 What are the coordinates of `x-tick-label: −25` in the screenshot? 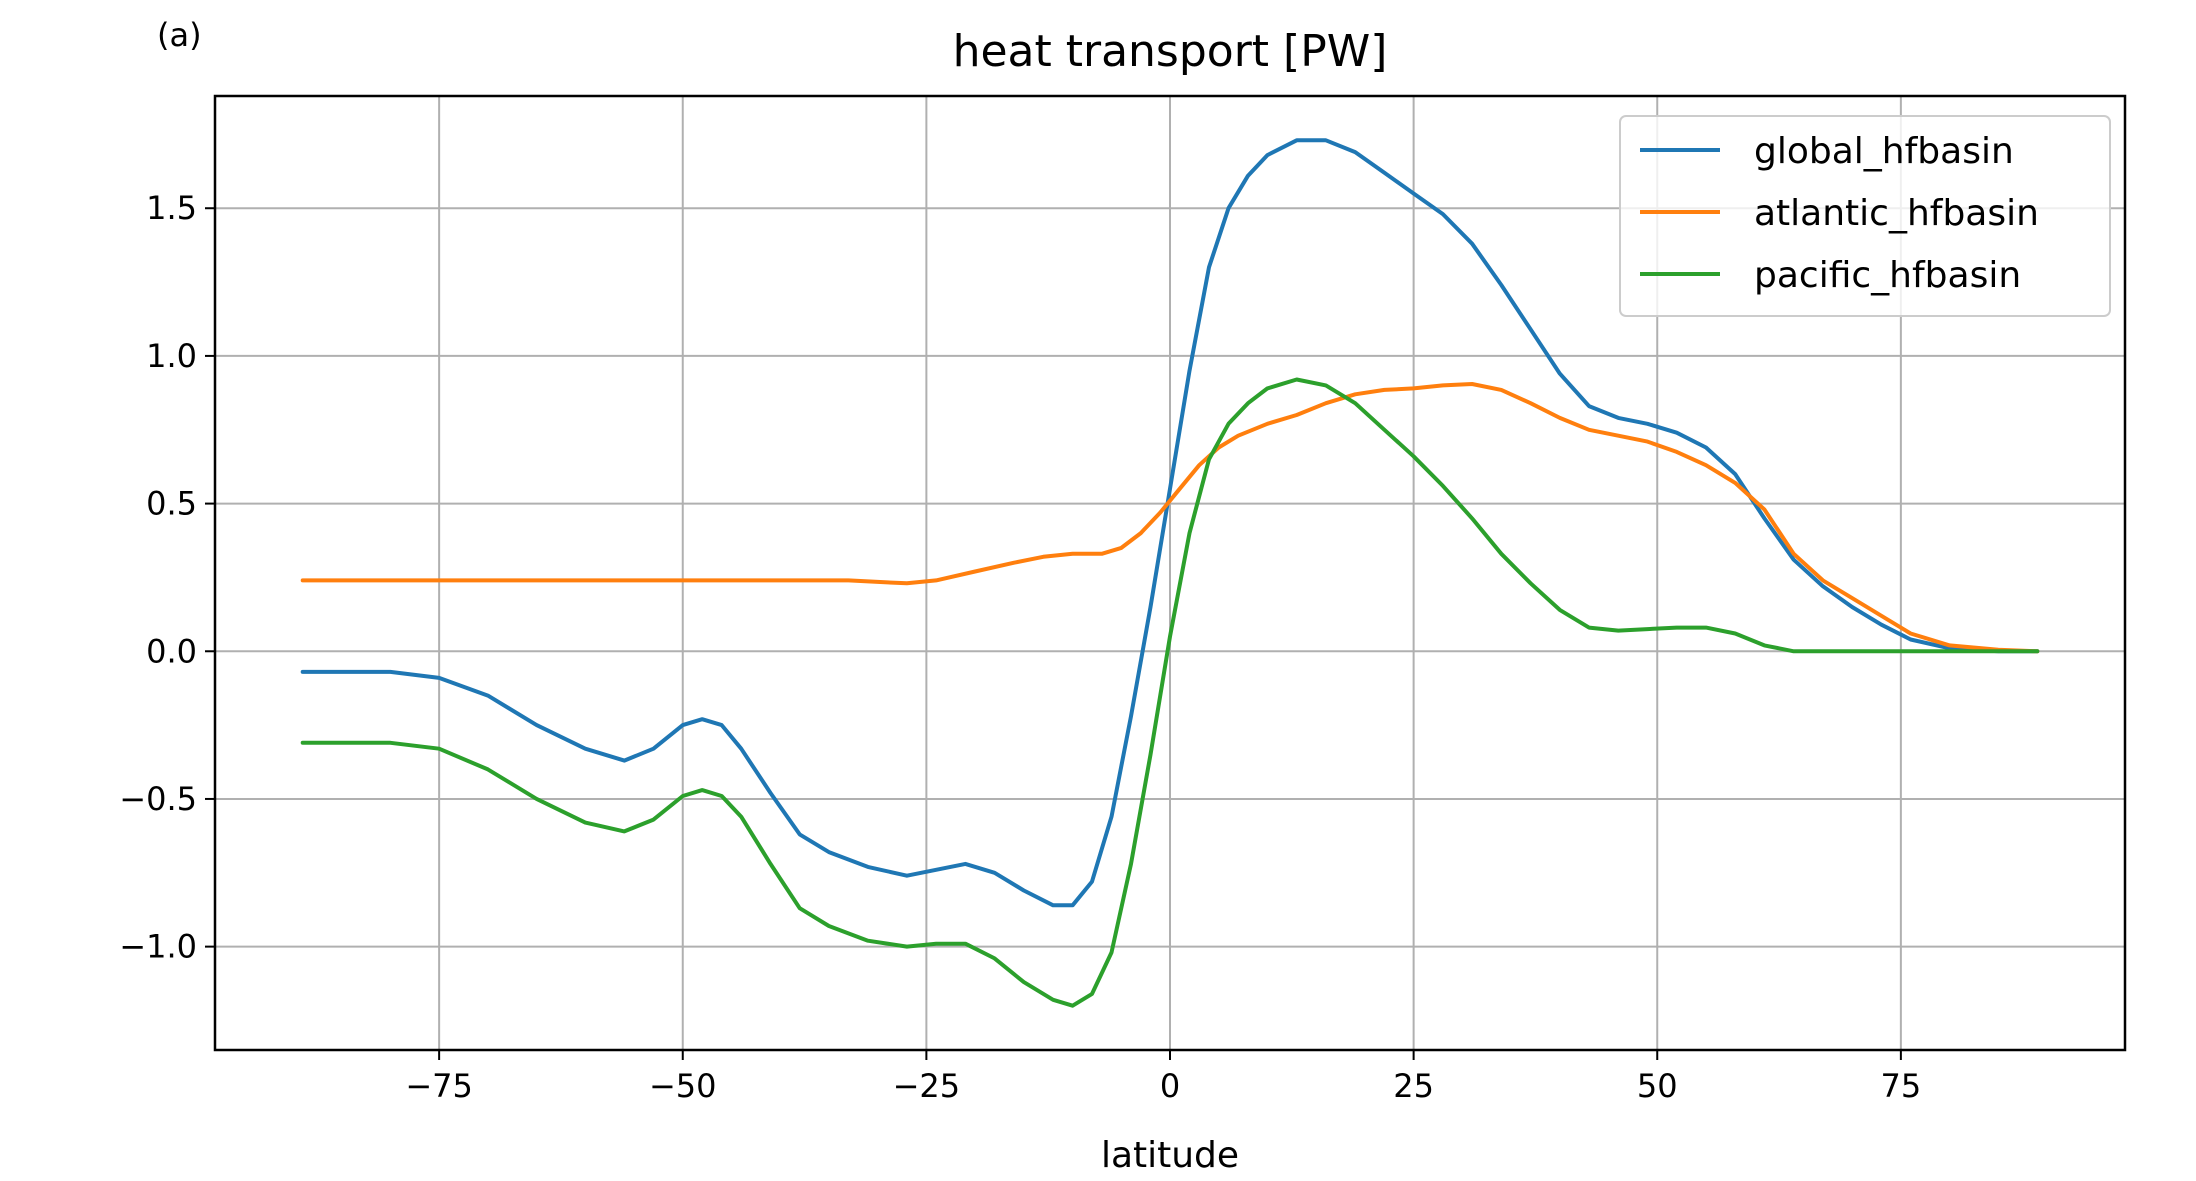 It's located at (927, 1086).